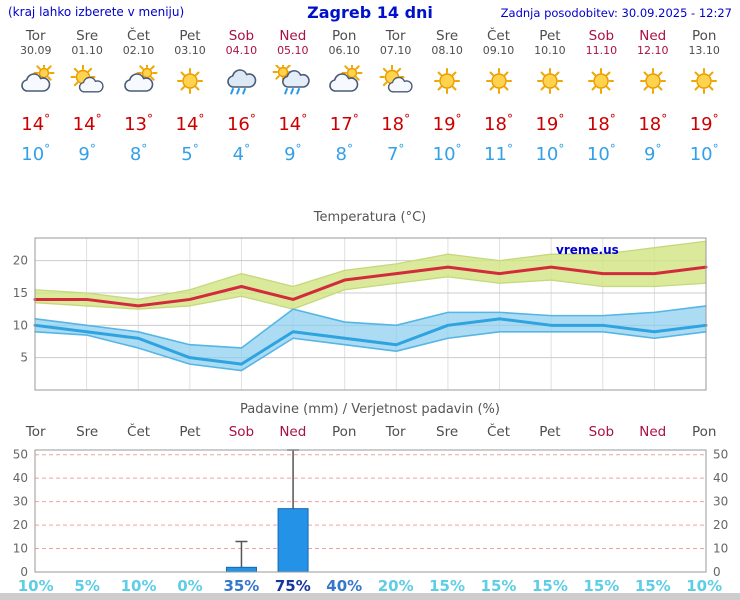  Describe the element at coordinates (601, 432) in the screenshot. I see `precip-day-label: Sob` at that location.